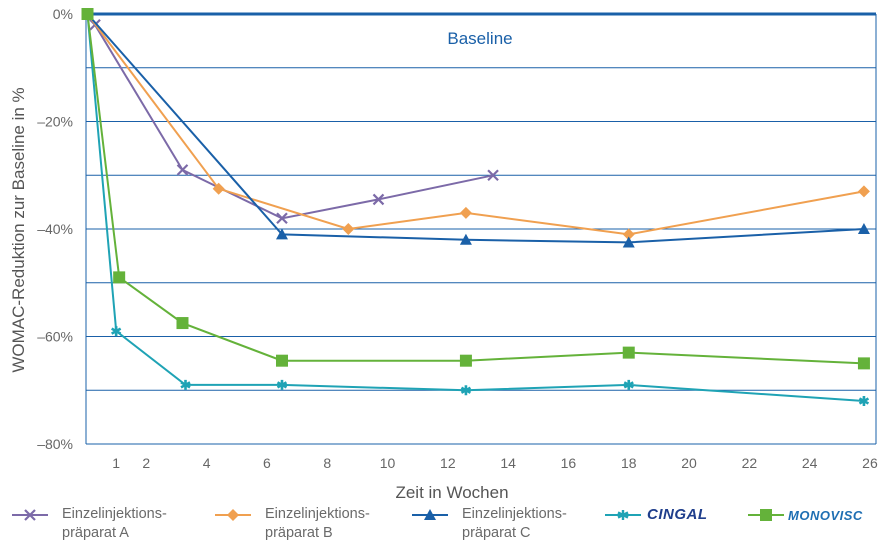 The width and height of the screenshot is (881, 545). What do you see at coordinates (299, 533) in the screenshot?
I see `legend-label-b-line2: präparat B` at bounding box center [299, 533].